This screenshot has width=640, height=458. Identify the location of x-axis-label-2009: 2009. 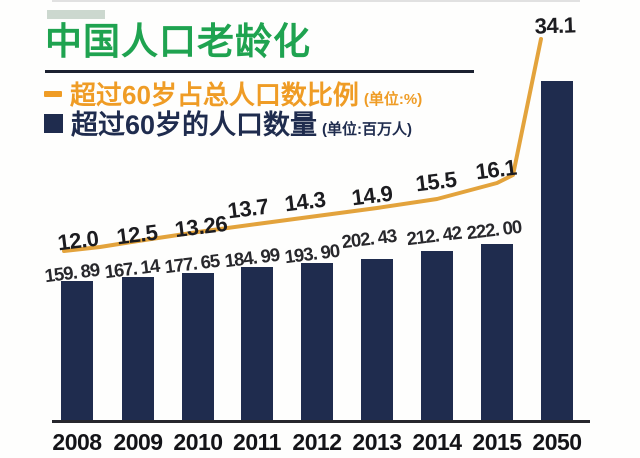
(138, 442).